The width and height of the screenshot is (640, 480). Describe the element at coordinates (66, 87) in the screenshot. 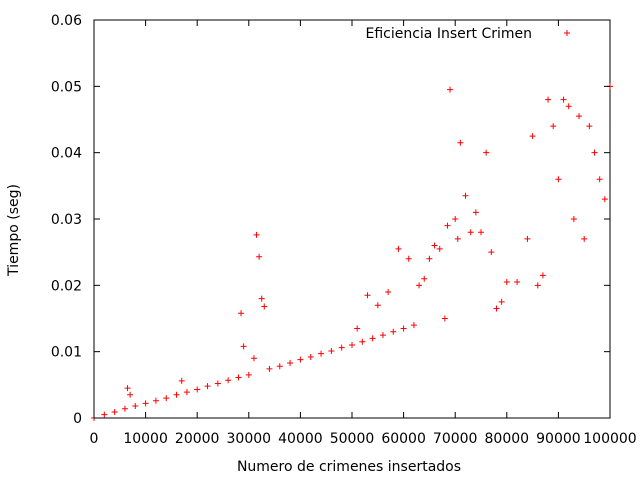

I see `y-tick-label: 0.05` at that location.